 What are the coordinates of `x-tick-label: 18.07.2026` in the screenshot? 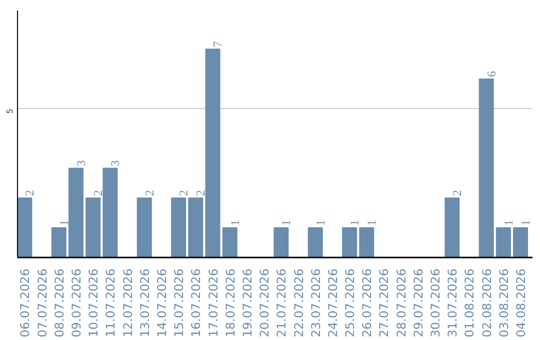 It's located at (230, 303).